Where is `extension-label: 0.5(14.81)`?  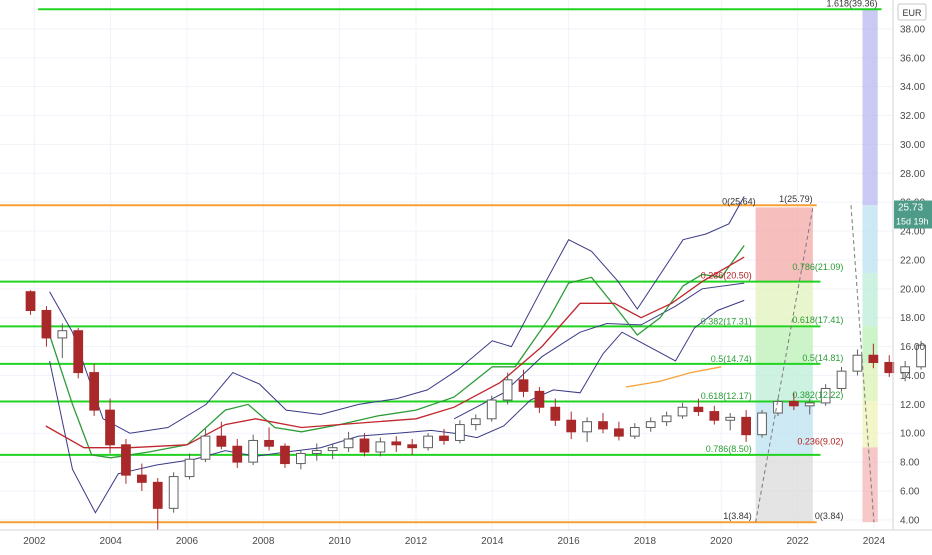
extension-label: 0.5(14.81) is located at coordinates (822, 358).